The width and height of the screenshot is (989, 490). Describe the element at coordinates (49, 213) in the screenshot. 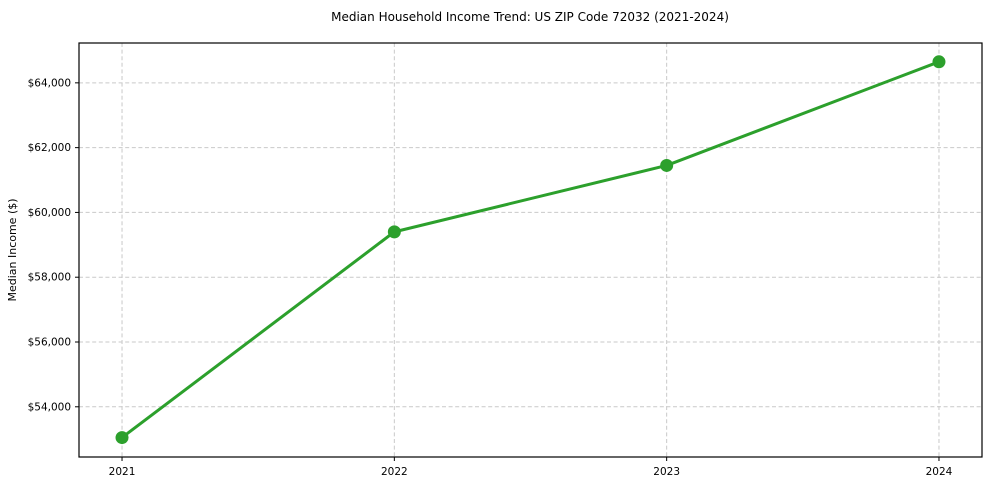

I see `y-tick-label: $60,000` at that location.